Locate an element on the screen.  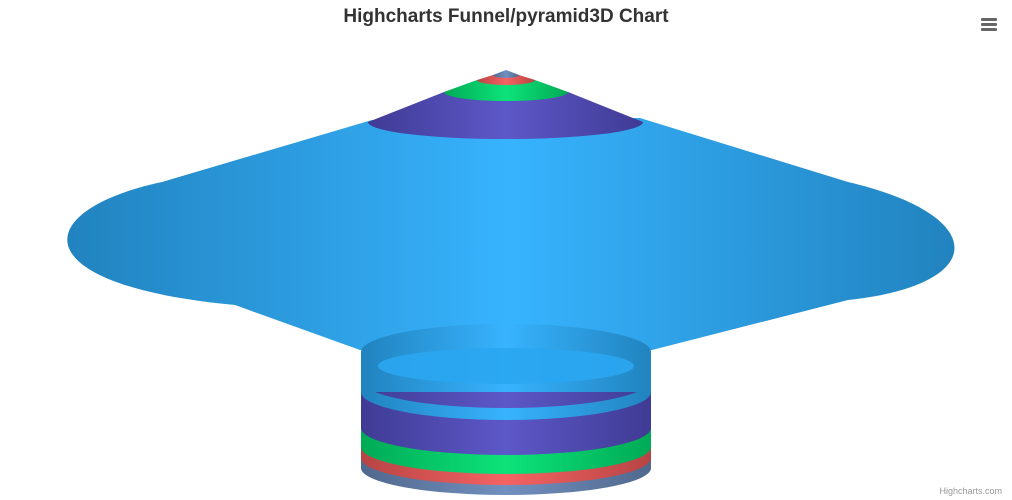
funnel-segment-5-lower-edge is located at coordinates (506, 400).